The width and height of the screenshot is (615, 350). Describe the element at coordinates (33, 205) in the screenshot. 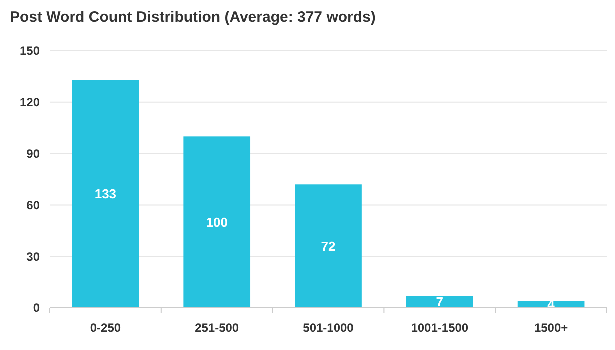

I see `y-tick-label: 60` at that location.